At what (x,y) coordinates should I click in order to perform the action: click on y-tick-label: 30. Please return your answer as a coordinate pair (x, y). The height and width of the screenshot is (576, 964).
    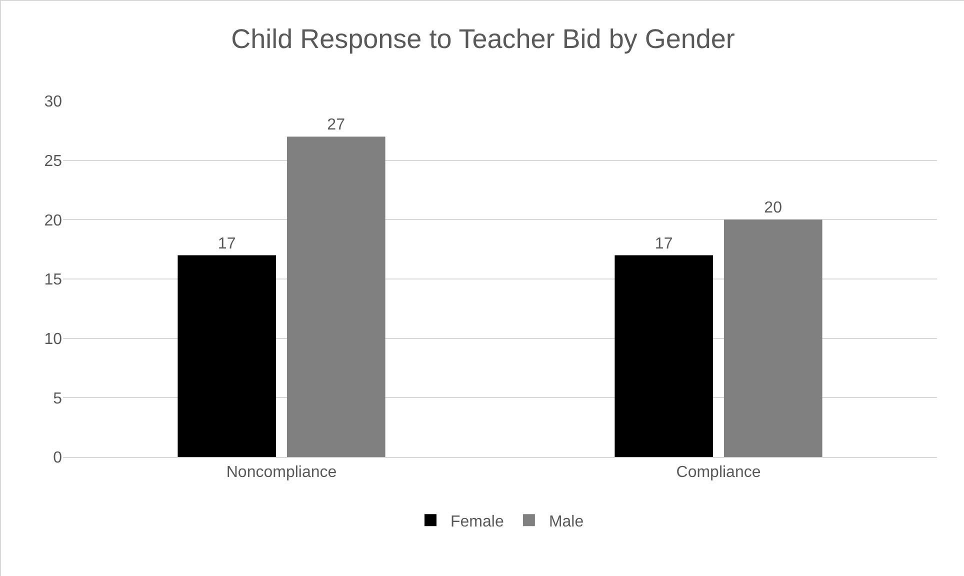
    Looking at the image, I should click on (53, 102).